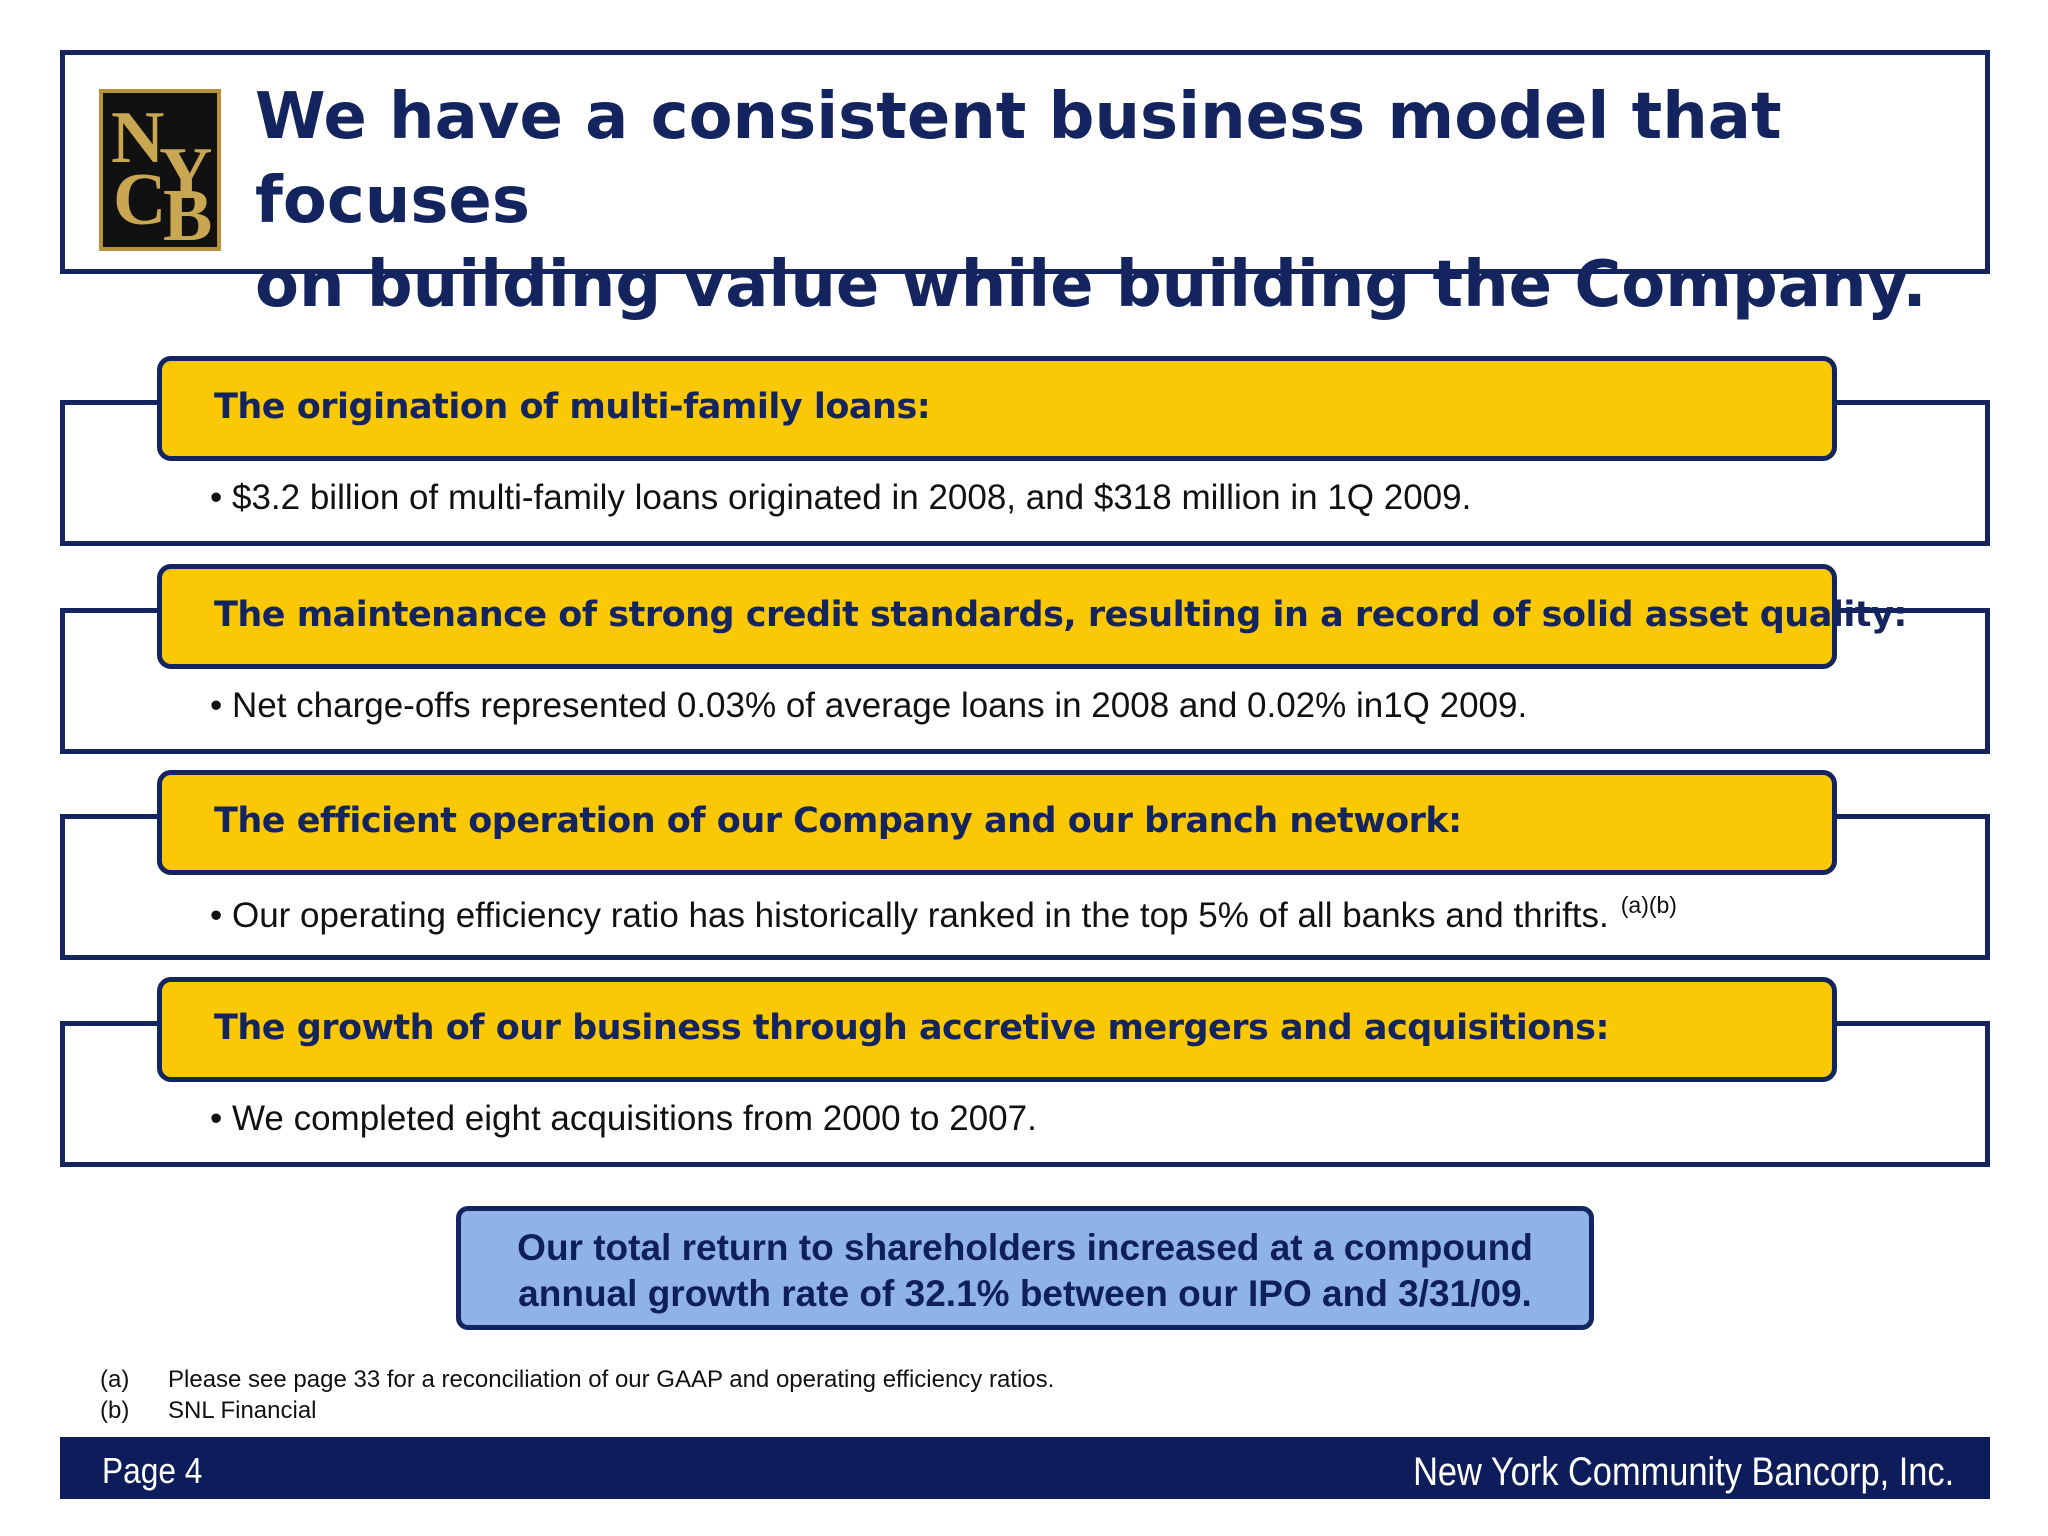 This screenshot has height=1536, width=2048. I want to click on logo-letter-y: Y, so click(186, 174).